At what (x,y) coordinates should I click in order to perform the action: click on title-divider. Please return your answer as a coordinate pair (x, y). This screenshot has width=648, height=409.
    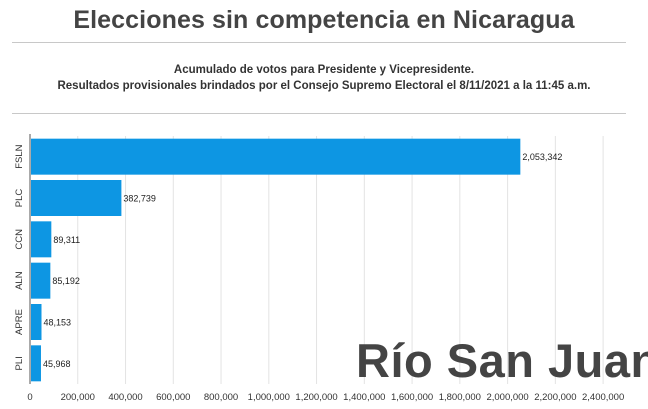
    Looking at the image, I should click on (319, 42).